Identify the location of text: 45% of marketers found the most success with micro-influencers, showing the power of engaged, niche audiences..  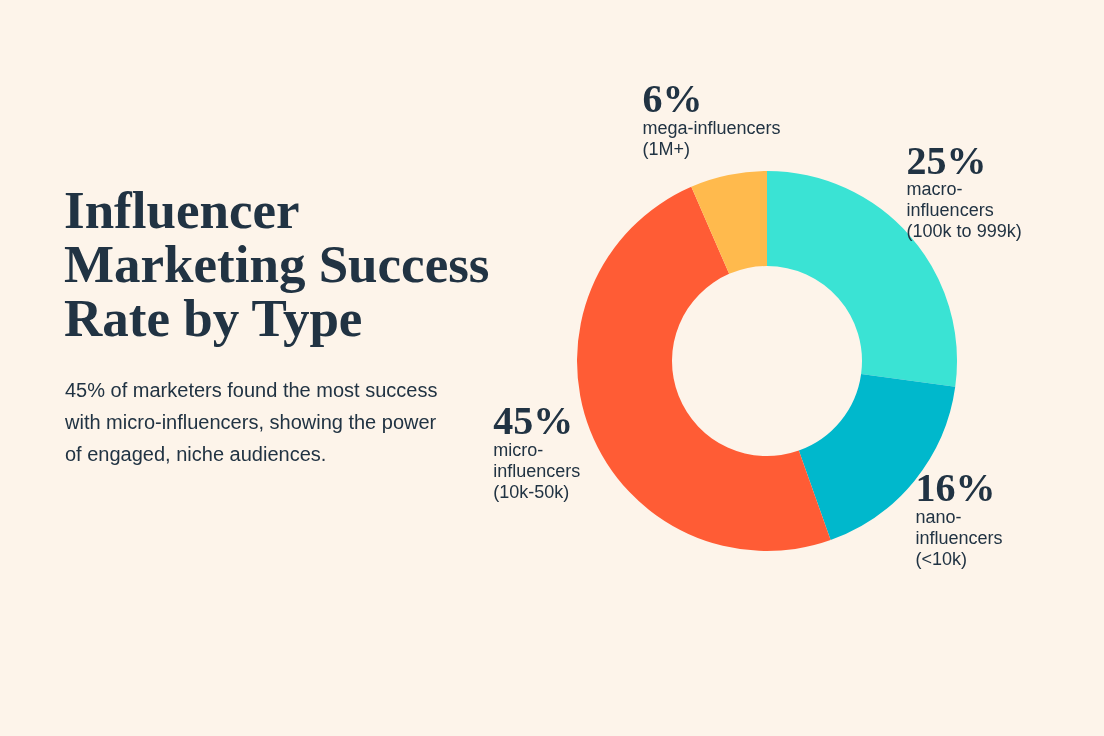
(252, 422).